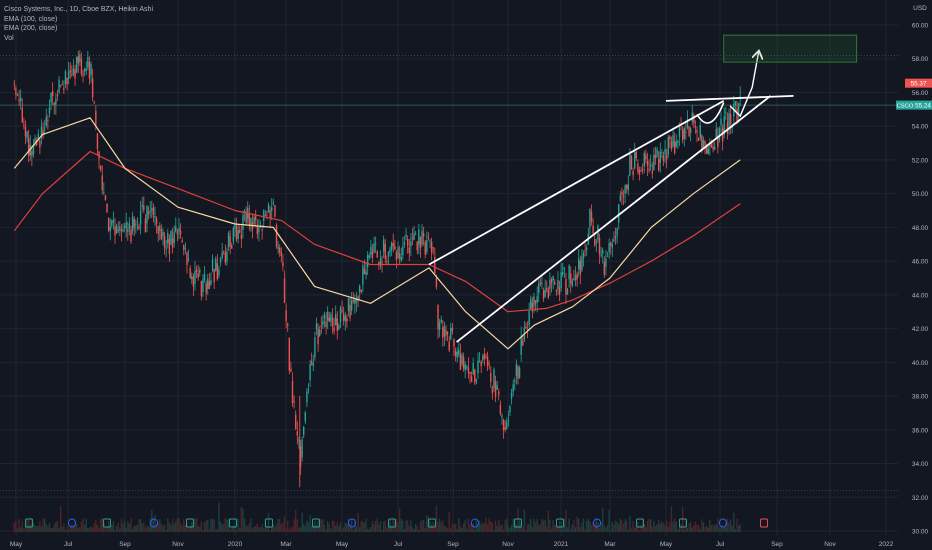 The image size is (932, 550). I want to click on time-tick-label: Mar, so click(610, 544).